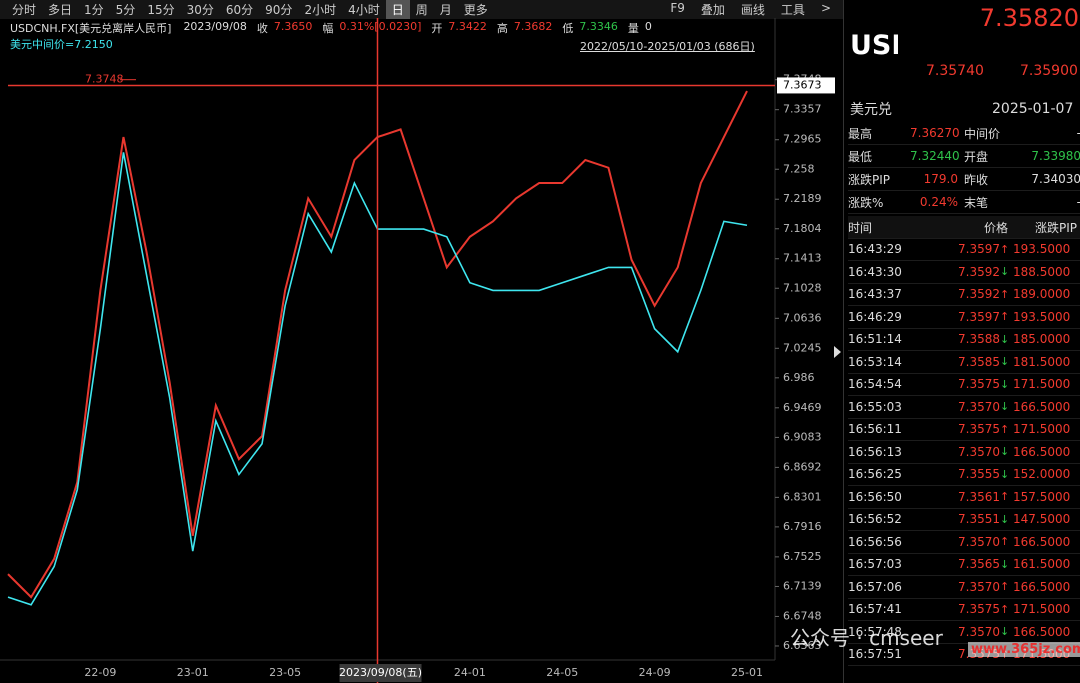 Image resolution: width=1080 pixels, height=683 pixels. What do you see at coordinates (860, 133) in the screenshot?
I see `stat-label: 最高` at bounding box center [860, 133].